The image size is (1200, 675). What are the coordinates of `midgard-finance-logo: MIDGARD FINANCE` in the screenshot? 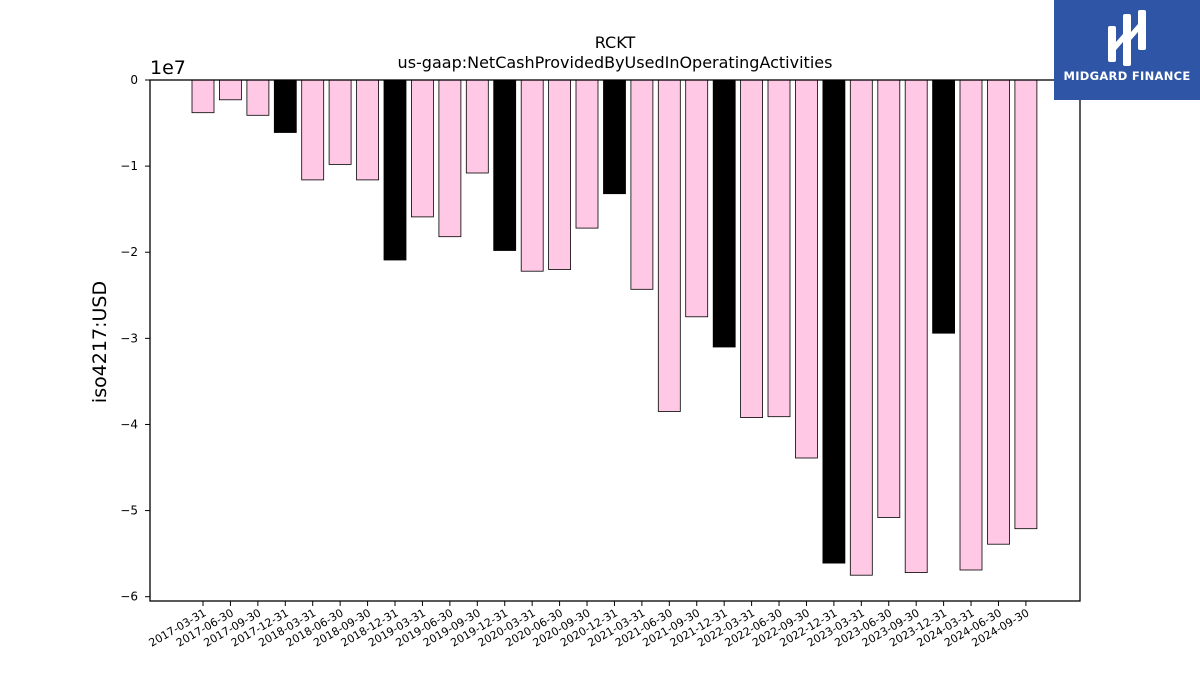 It's located at (1127, 50).